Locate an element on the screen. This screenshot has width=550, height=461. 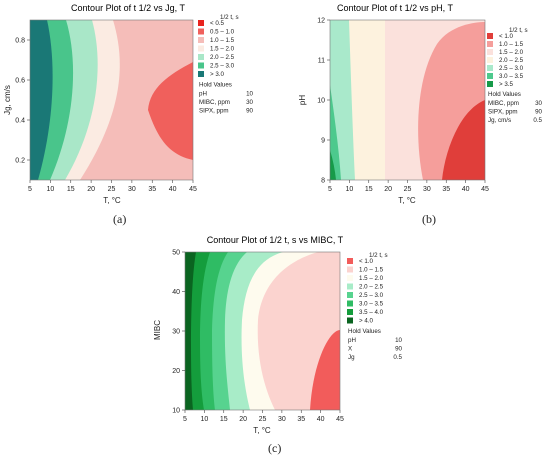
y-tick-label: 0.6 is located at coordinates (20, 81).